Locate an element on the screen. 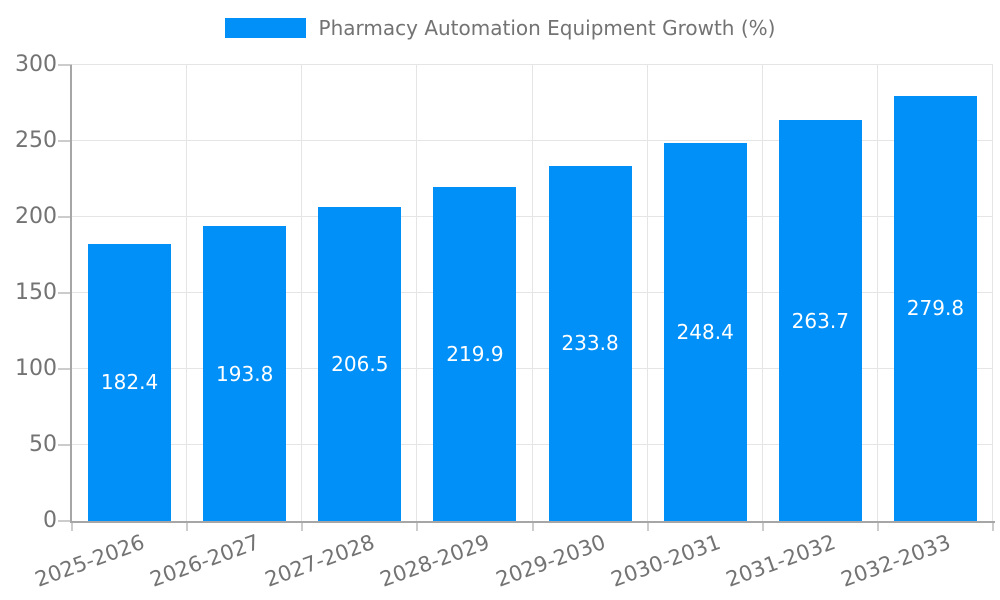 The height and width of the screenshot is (600, 1000). bar-value-label: 219.9 is located at coordinates (475, 353).